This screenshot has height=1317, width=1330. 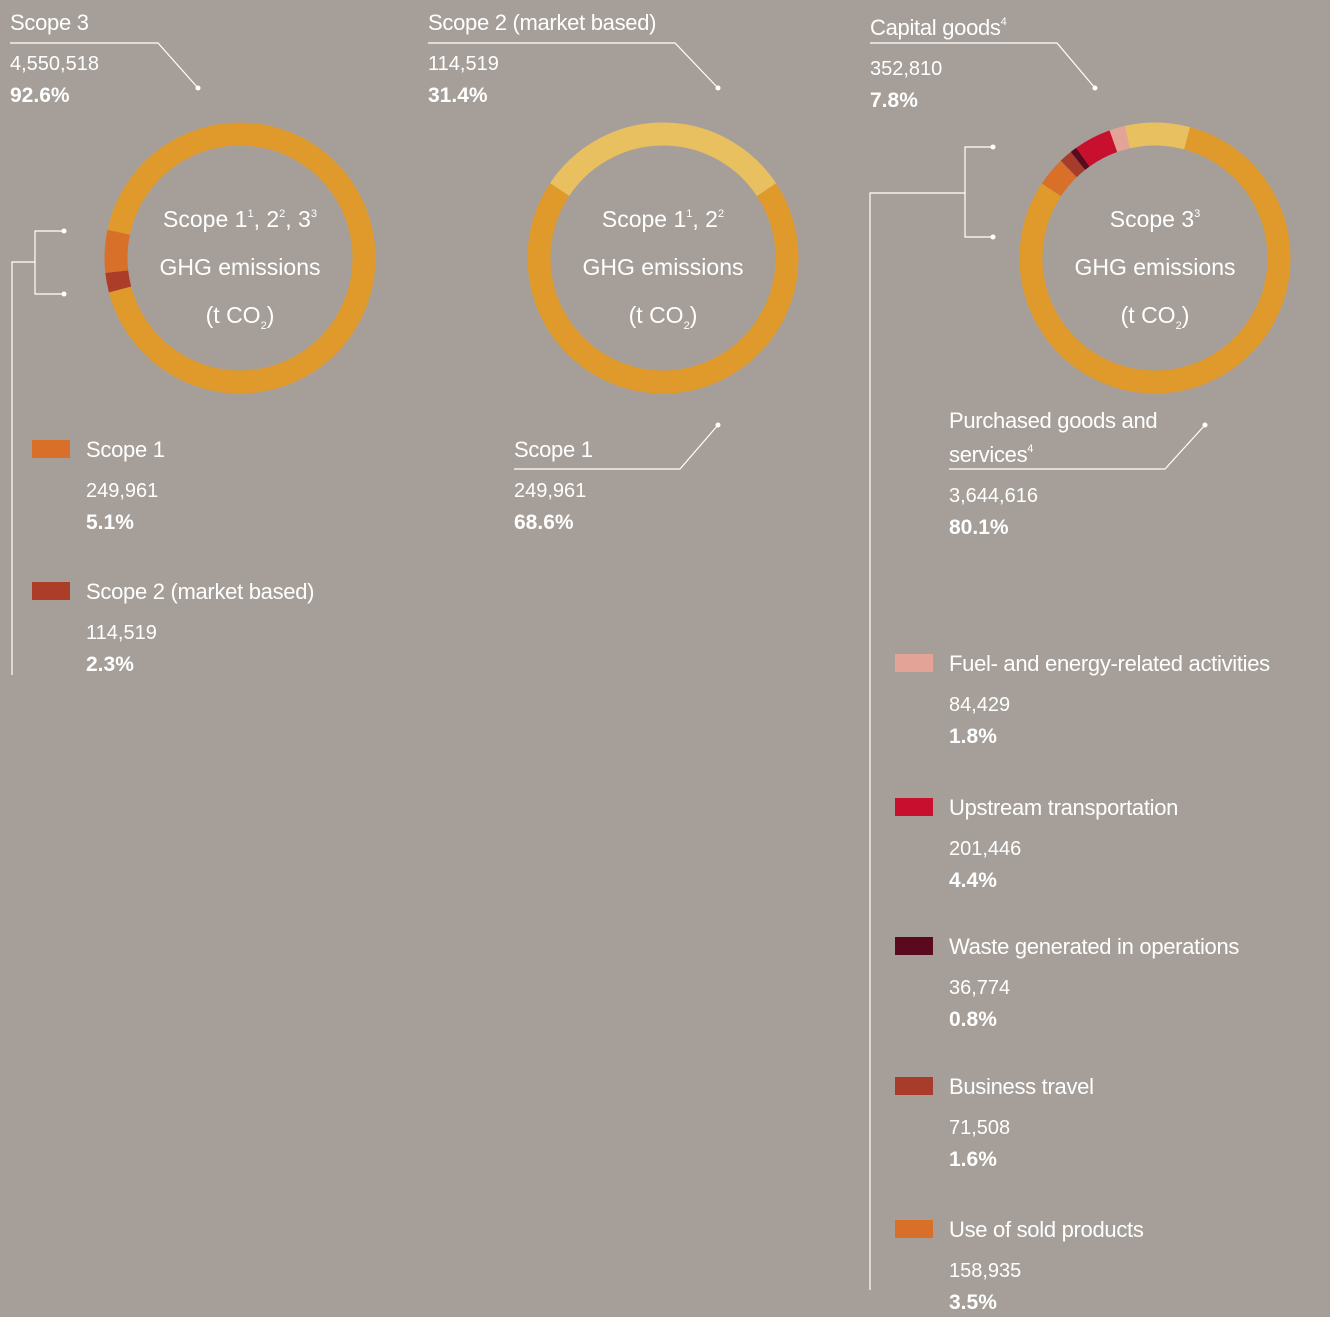 I want to click on percent-label: 3.5%, so click(x=973, y=1302).